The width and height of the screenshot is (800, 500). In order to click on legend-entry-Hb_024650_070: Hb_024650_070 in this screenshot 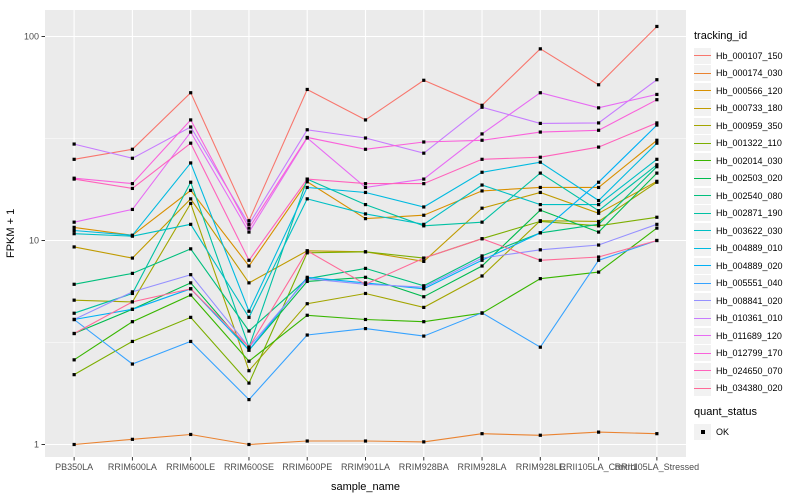, I will do `click(747, 371)`.